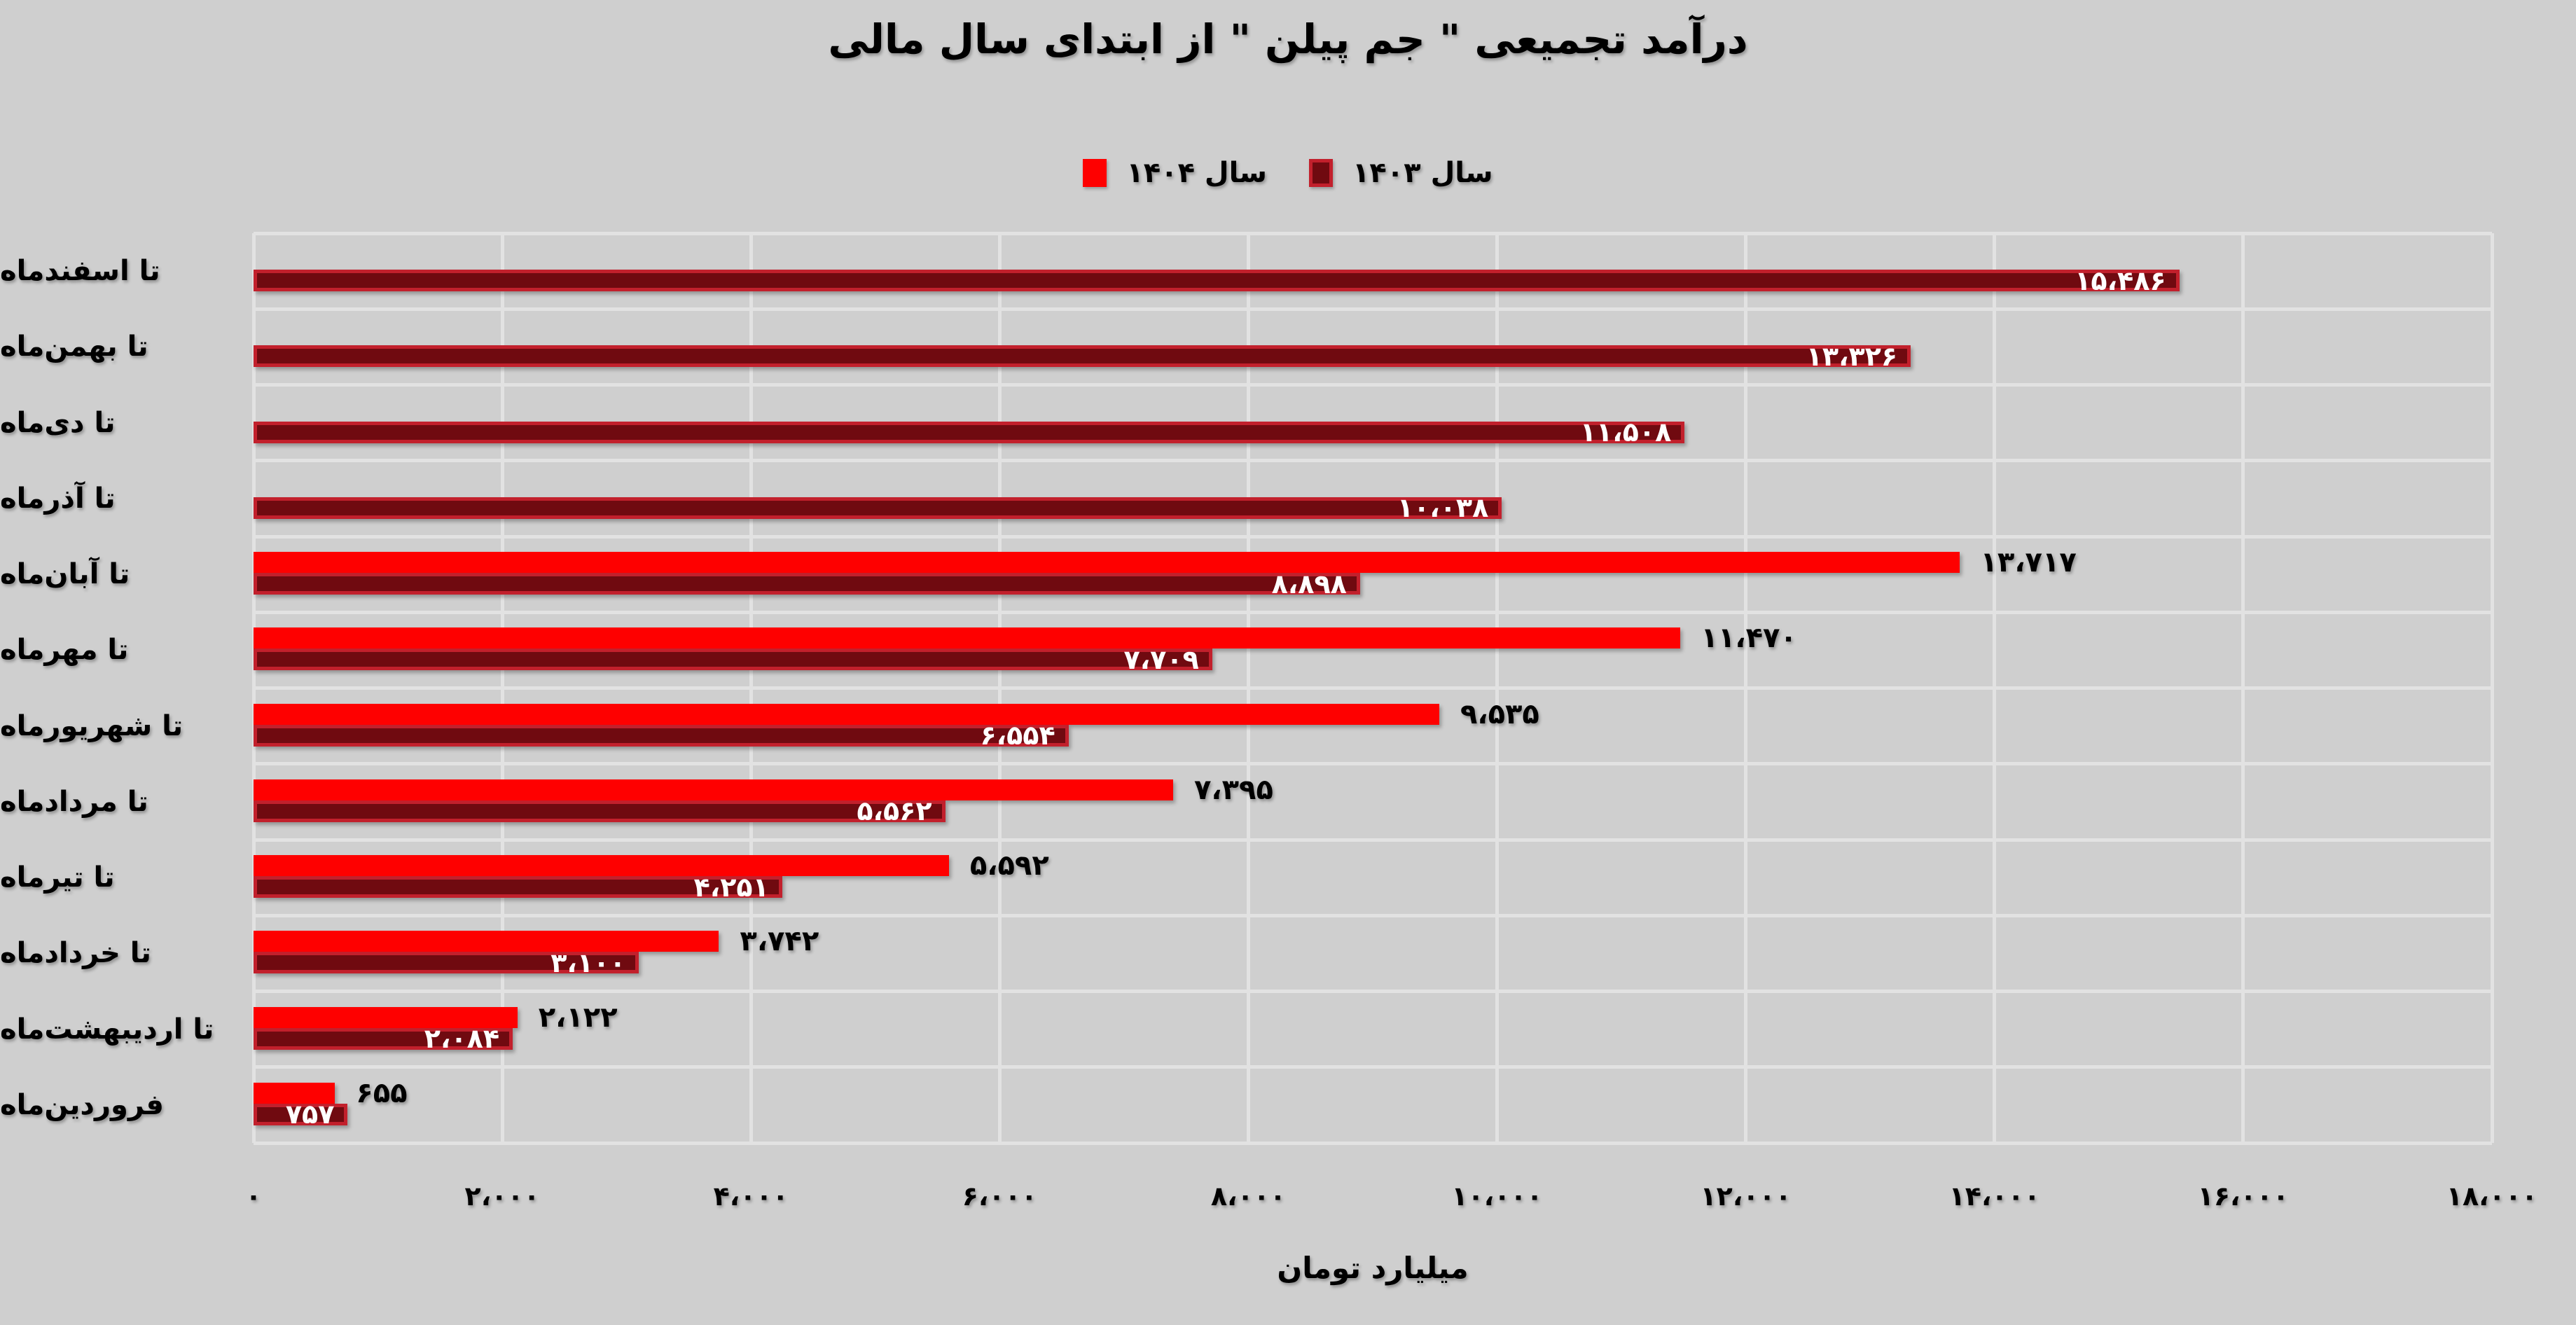 This screenshot has width=2576, height=1325. What do you see at coordinates (518, 887) in the screenshot?
I see `bar-1403: ۴،۲۵۱` at bounding box center [518, 887].